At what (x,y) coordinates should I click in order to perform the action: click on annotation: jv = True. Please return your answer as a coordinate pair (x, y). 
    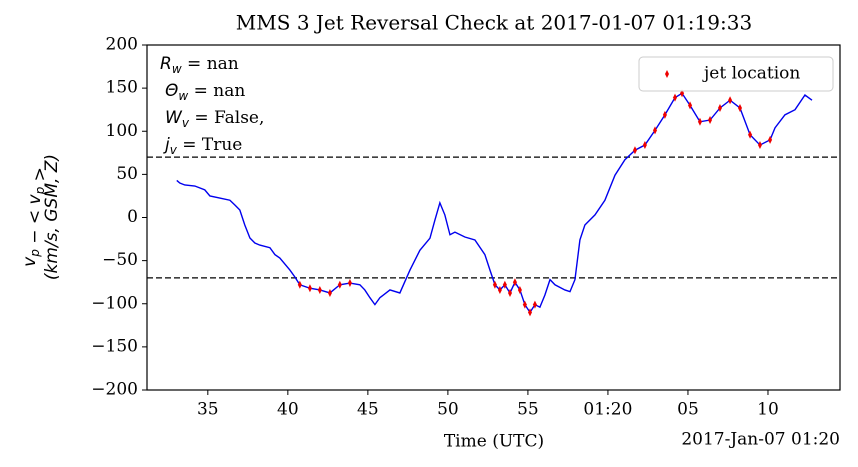
    Looking at the image, I should click on (202, 146).